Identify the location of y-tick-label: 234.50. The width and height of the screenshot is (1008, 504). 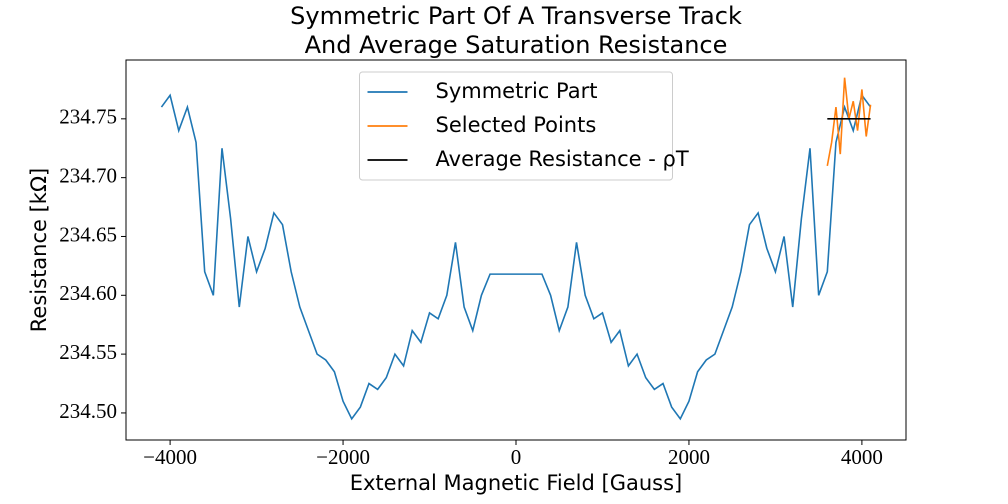
(88, 411).